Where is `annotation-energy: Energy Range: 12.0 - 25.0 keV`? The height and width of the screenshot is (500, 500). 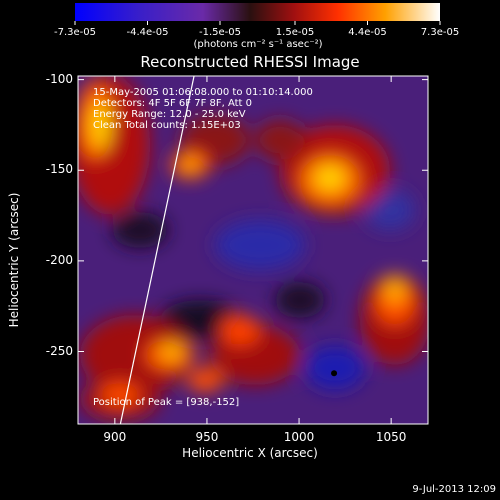
annotation-energy: Energy Range: 12.0 - 25.0 keV is located at coordinates (169, 114).